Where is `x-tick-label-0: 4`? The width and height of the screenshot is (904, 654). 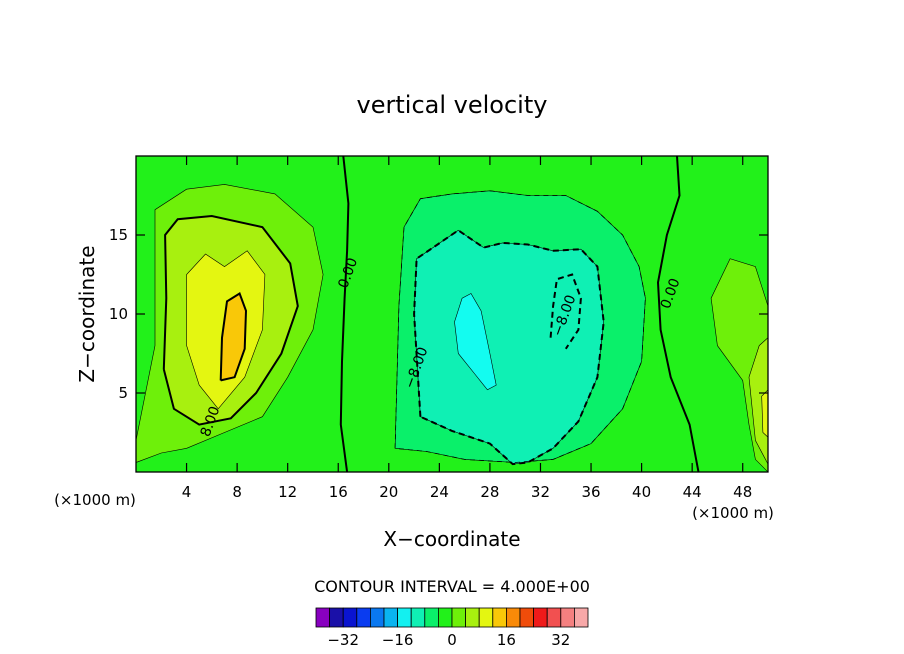
x-tick-label-0: 4 is located at coordinates (187, 492).